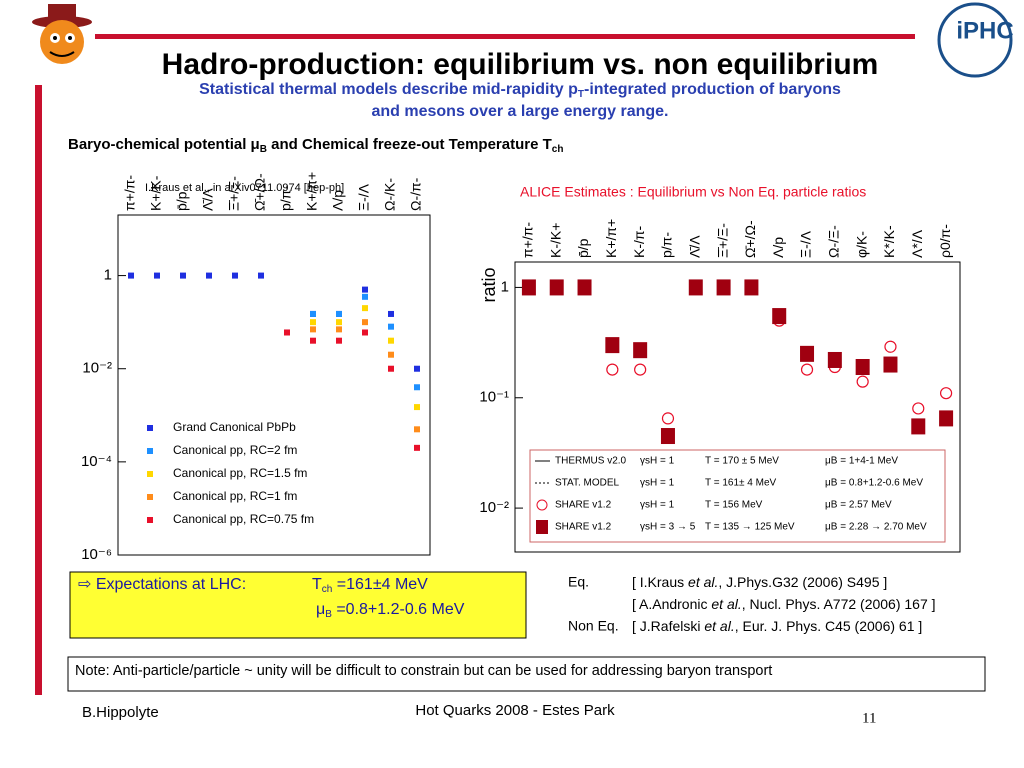  Describe the element at coordinates (390, 194) in the screenshot. I see `x-category-label: Ω-/K-` at that location.